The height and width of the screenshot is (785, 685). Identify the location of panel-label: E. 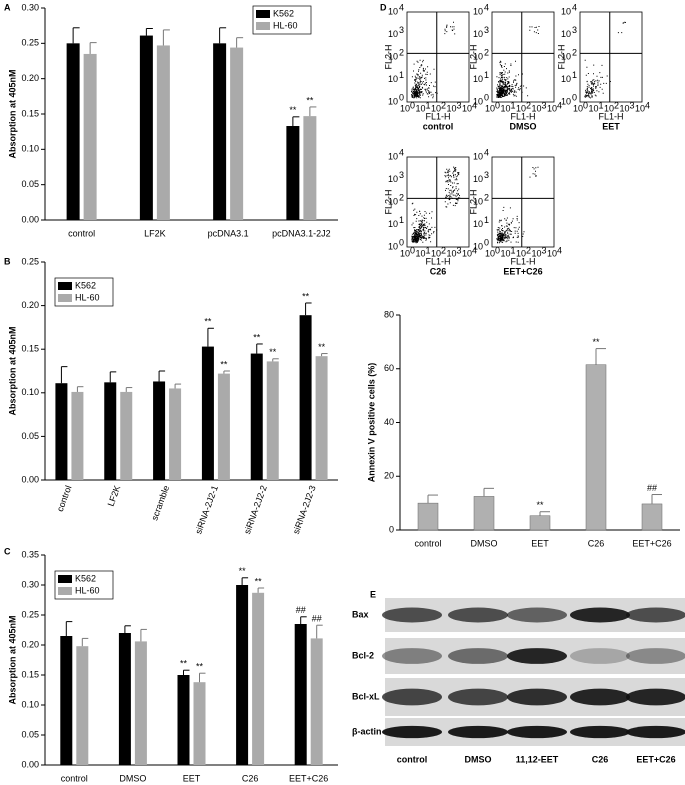
(373, 594).